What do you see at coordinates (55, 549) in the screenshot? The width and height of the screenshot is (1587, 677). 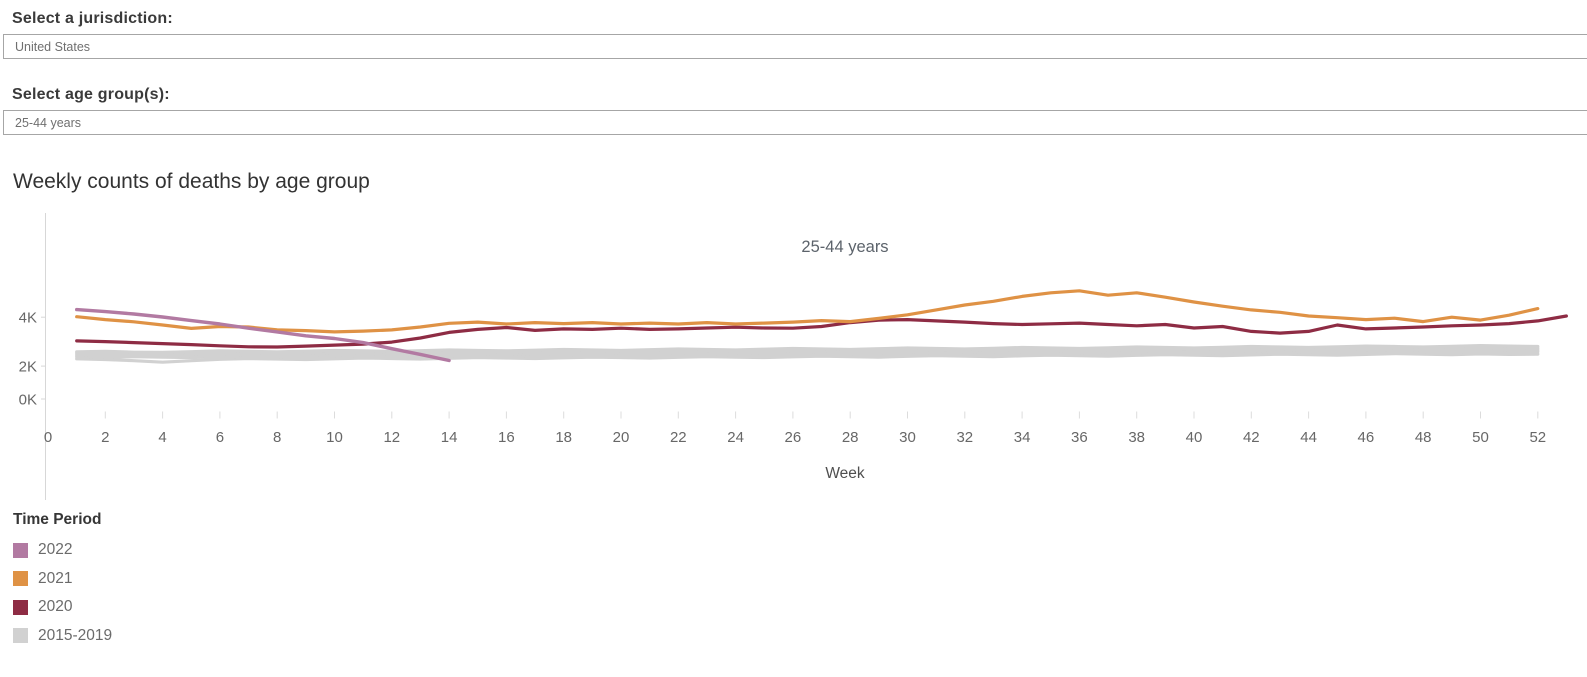 I see `legend-label-2022: 2022` at bounding box center [55, 549].